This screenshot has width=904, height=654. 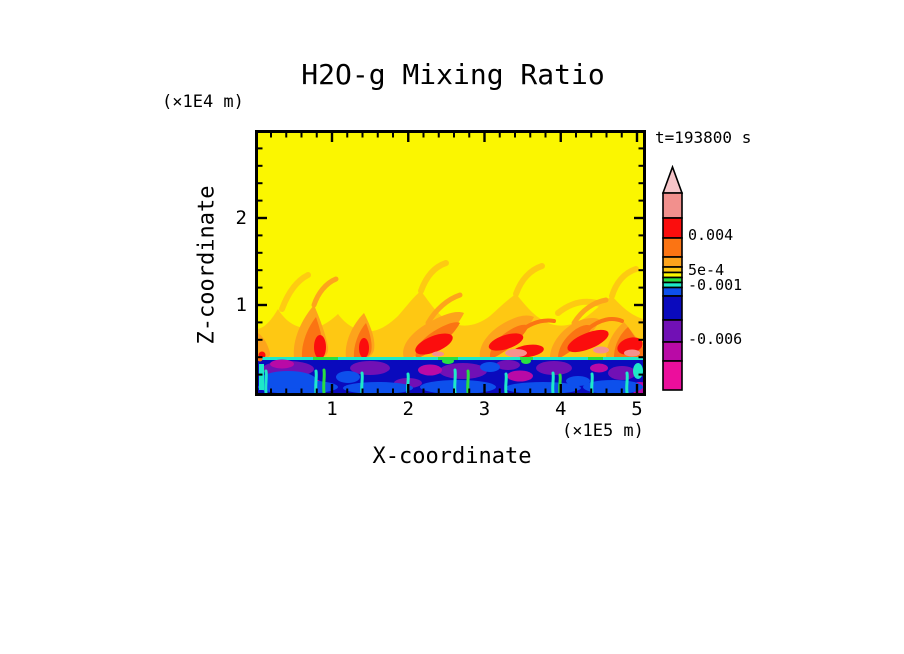 I want to click on colorbar-arrow-tip, so click(x=672, y=179).